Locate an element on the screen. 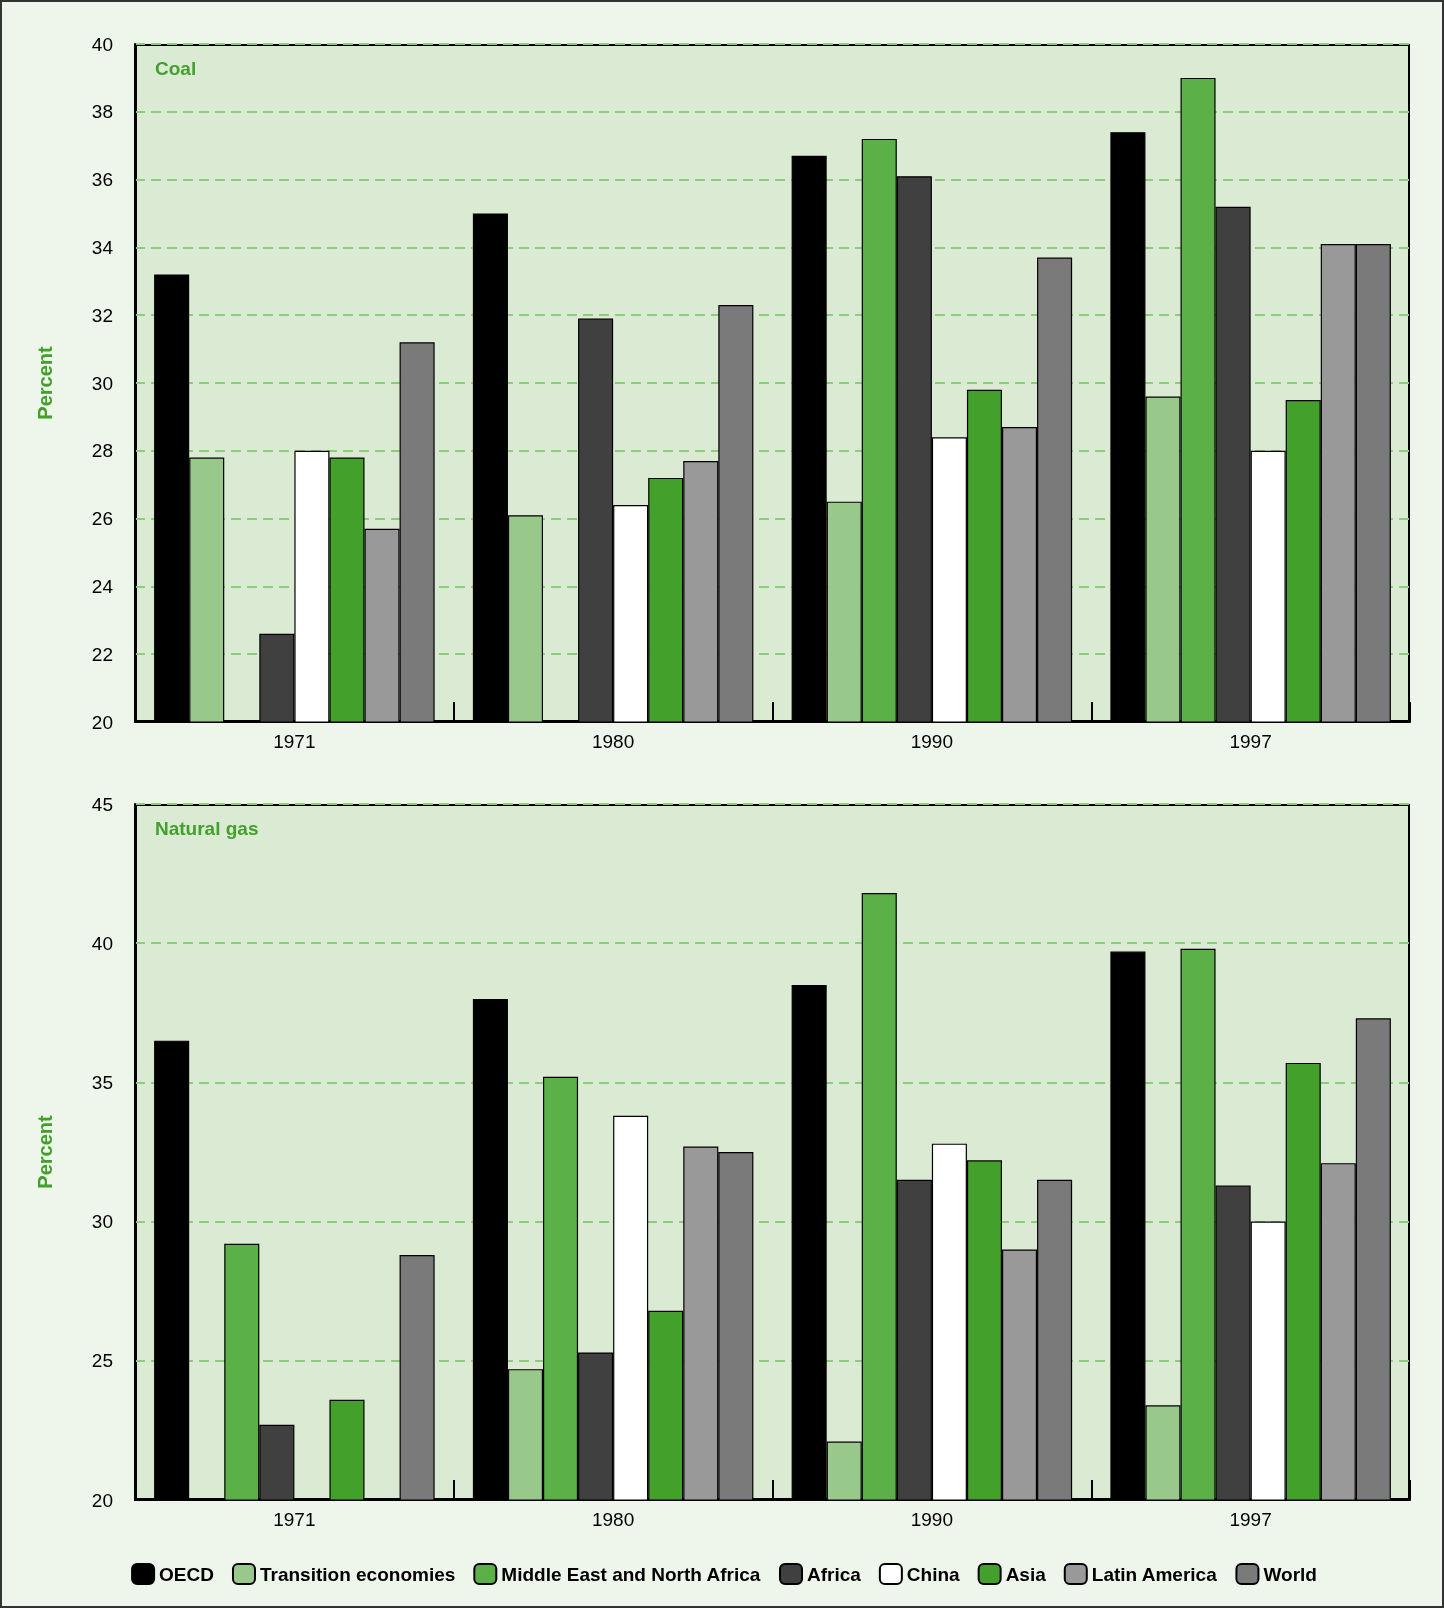  legend-label: OECD is located at coordinates (186, 1574).